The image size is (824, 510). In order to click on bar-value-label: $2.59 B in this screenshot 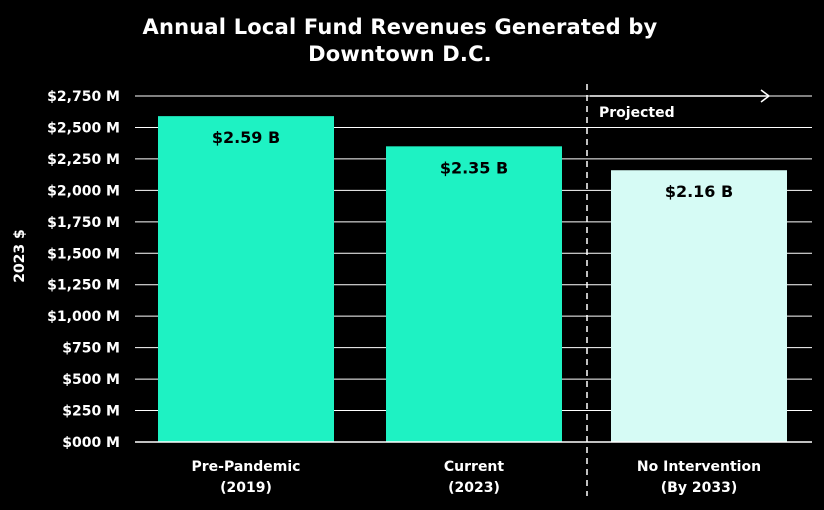, I will do `click(246, 137)`.